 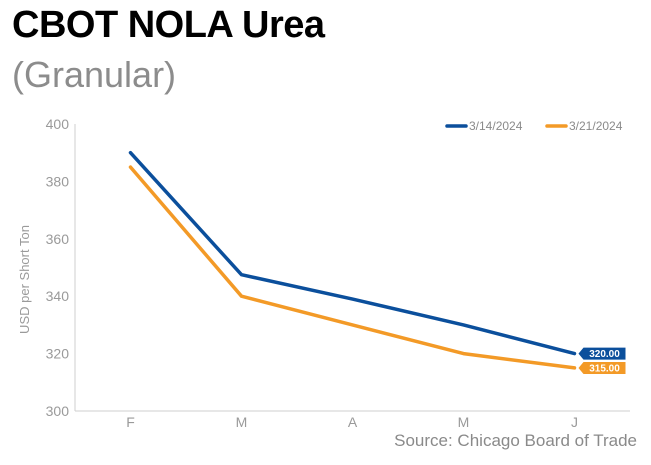 I want to click on x-tick-label: J, so click(x=574, y=422).